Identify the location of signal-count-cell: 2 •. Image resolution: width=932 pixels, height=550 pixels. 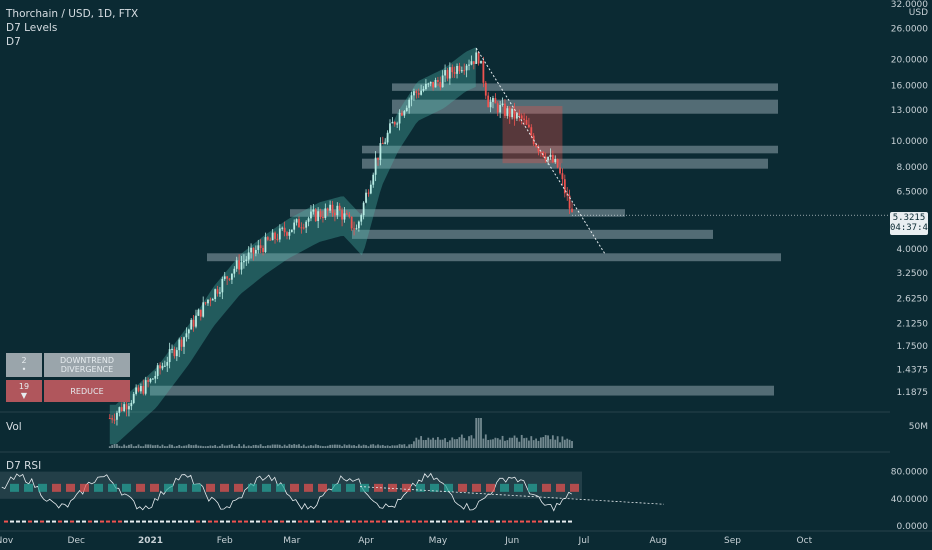
(24, 365).